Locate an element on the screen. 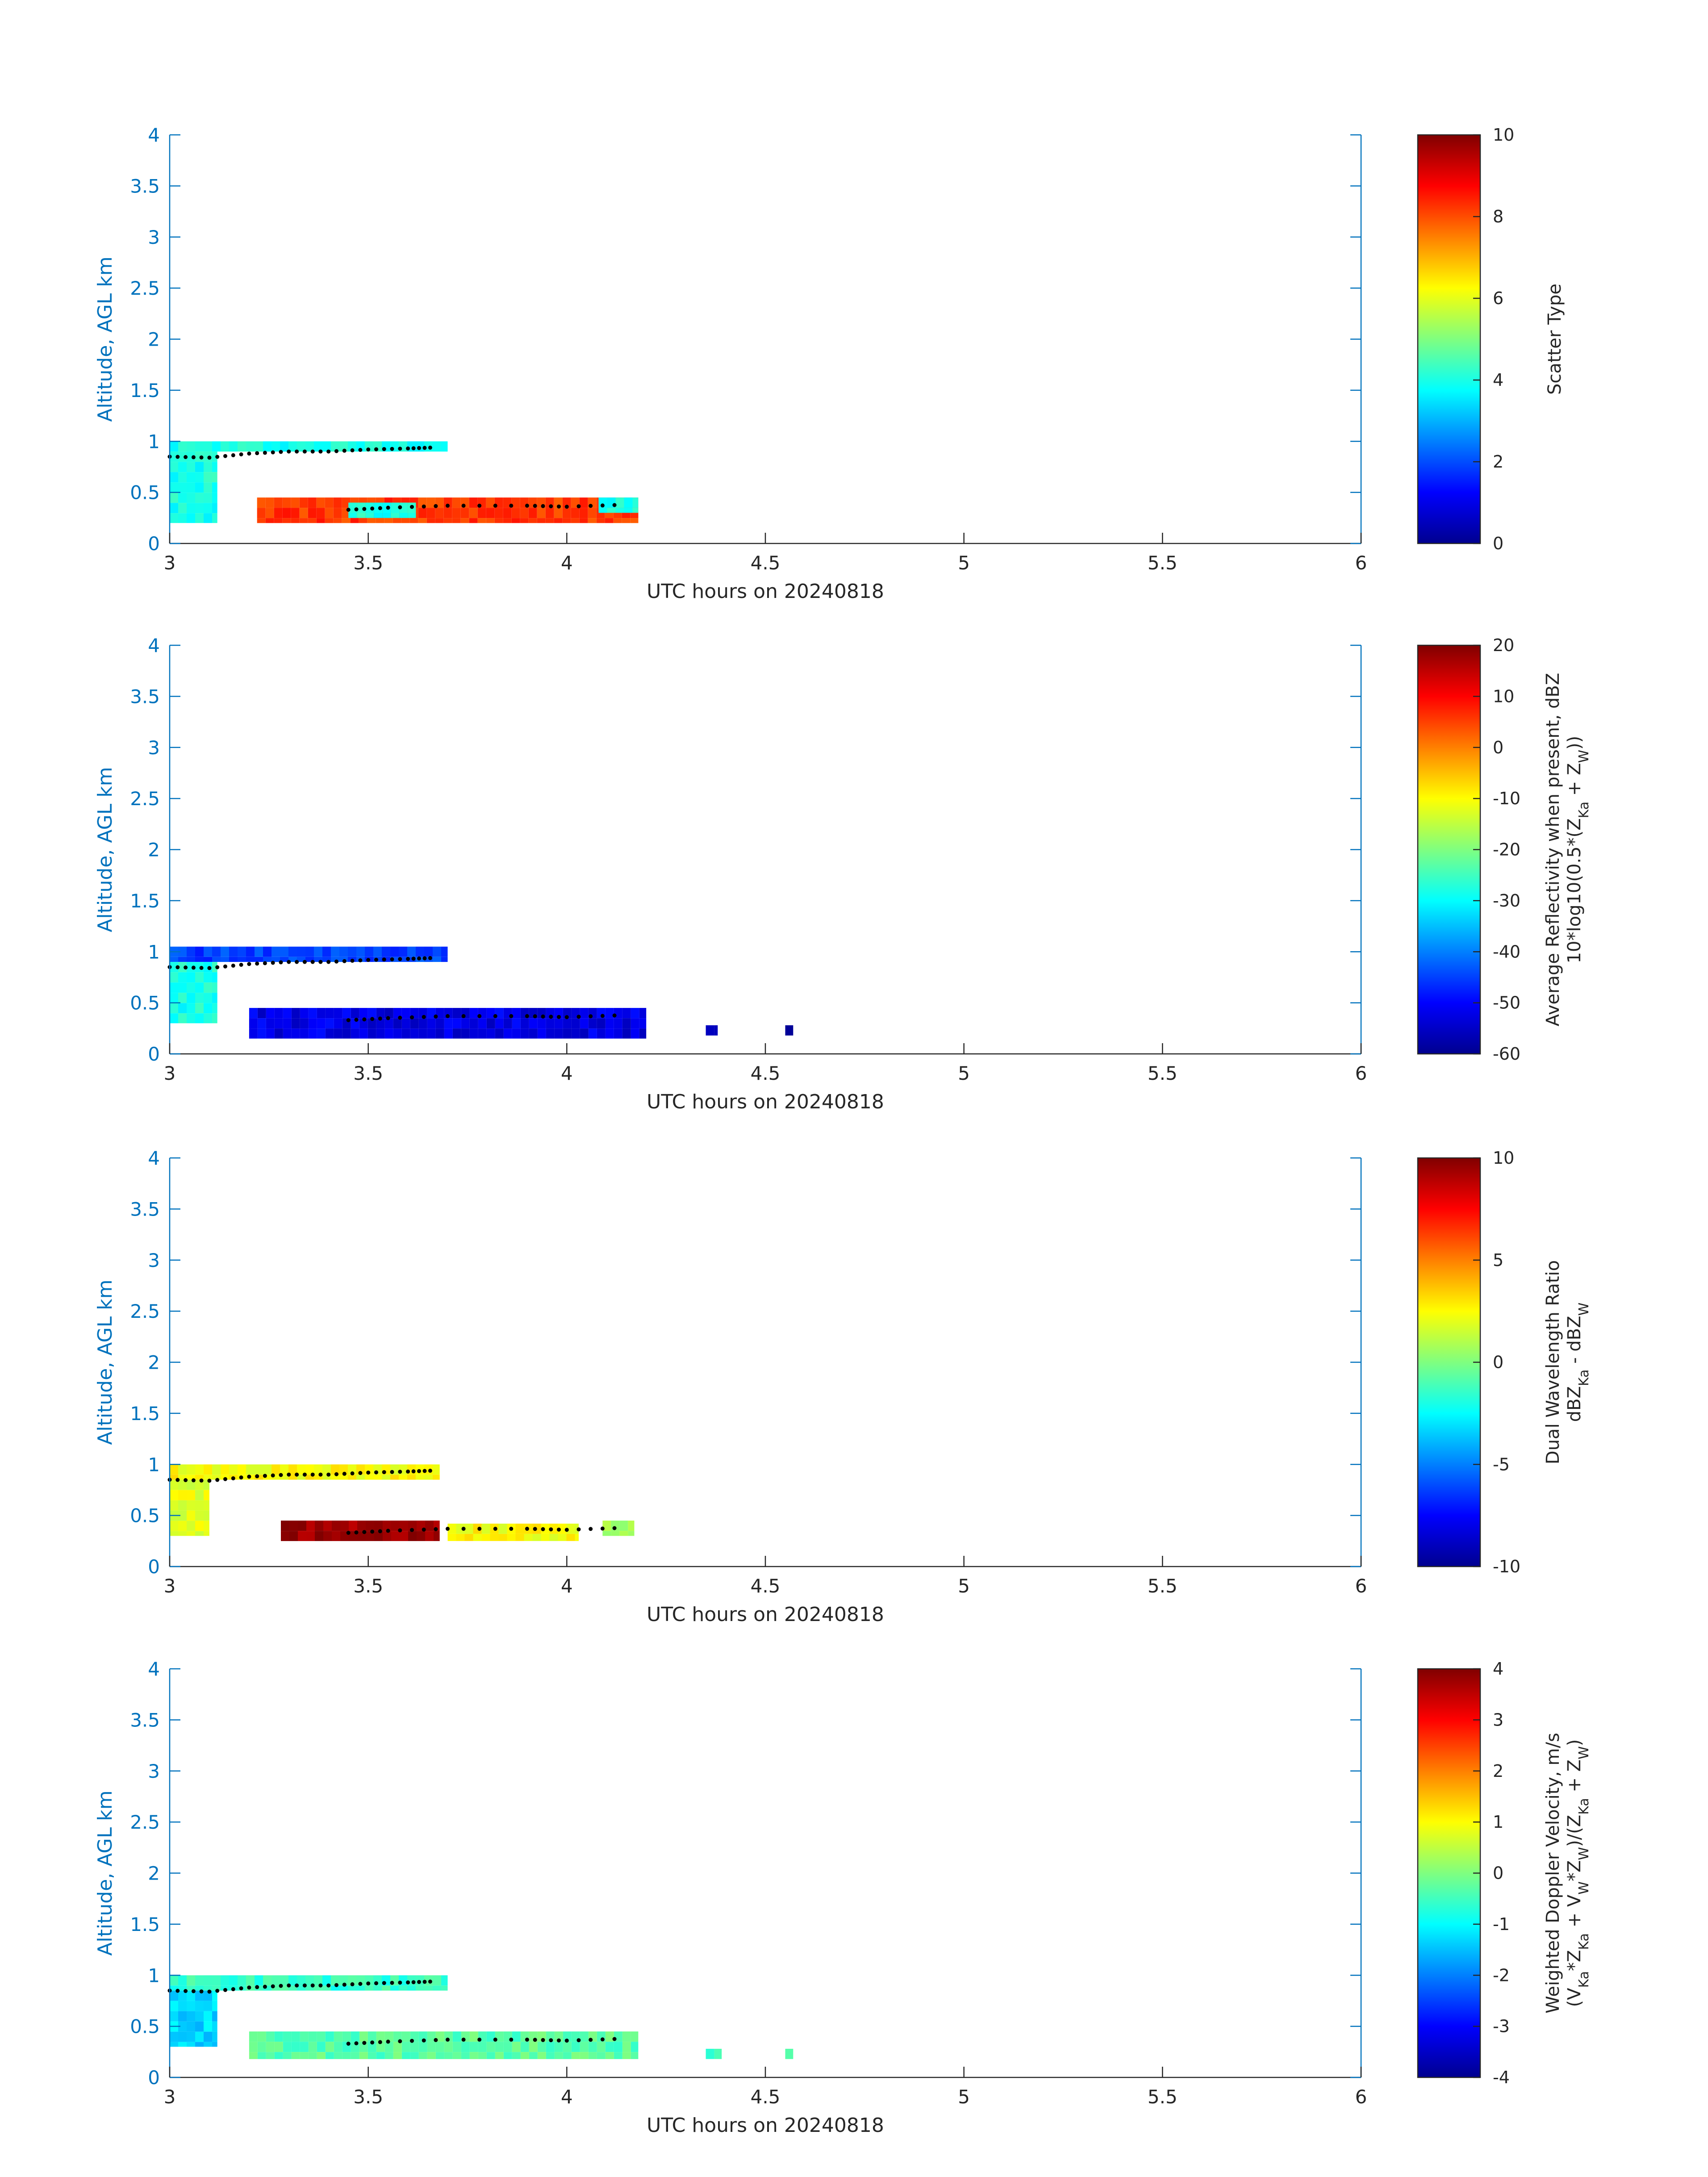 The image size is (1708, 2177). colorbar-label: Dual Wavelength RatiodBZKa - dBZW is located at coordinates (1567, 1362).